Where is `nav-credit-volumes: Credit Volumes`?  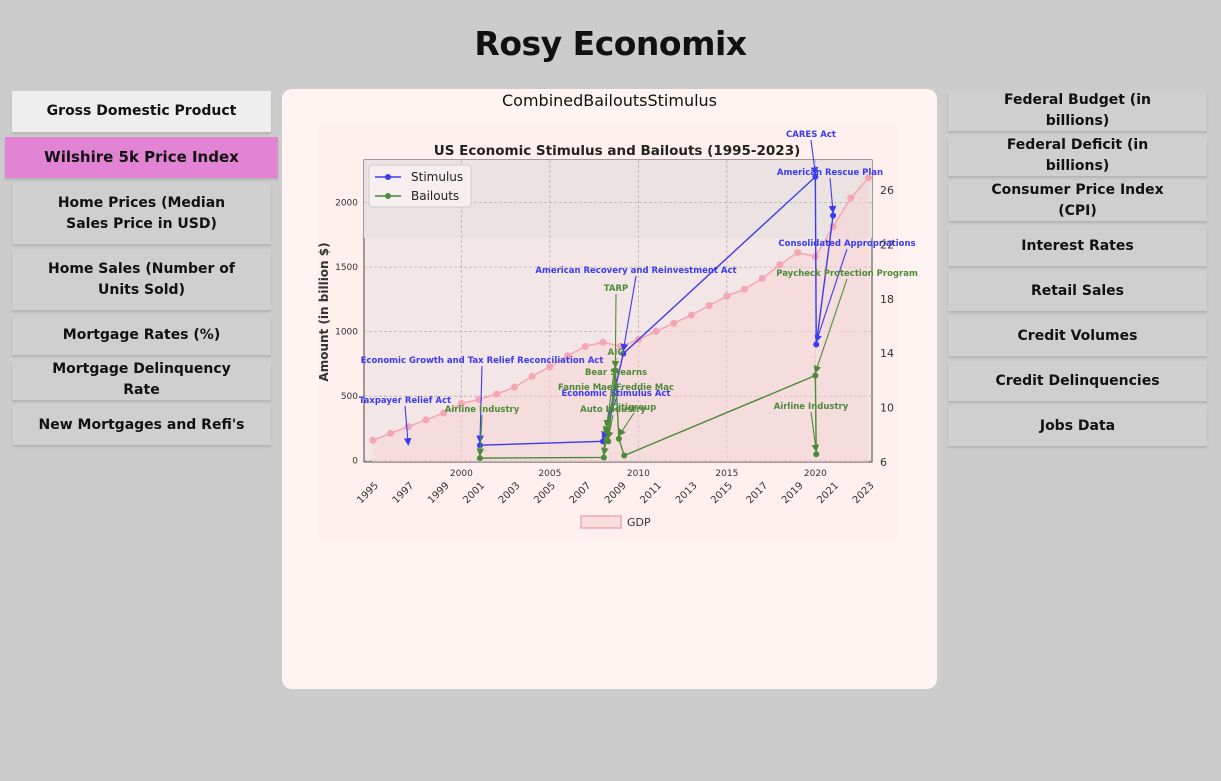
nav-credit-volumes: Credit Volumes is located at coordinates (1077, 336).